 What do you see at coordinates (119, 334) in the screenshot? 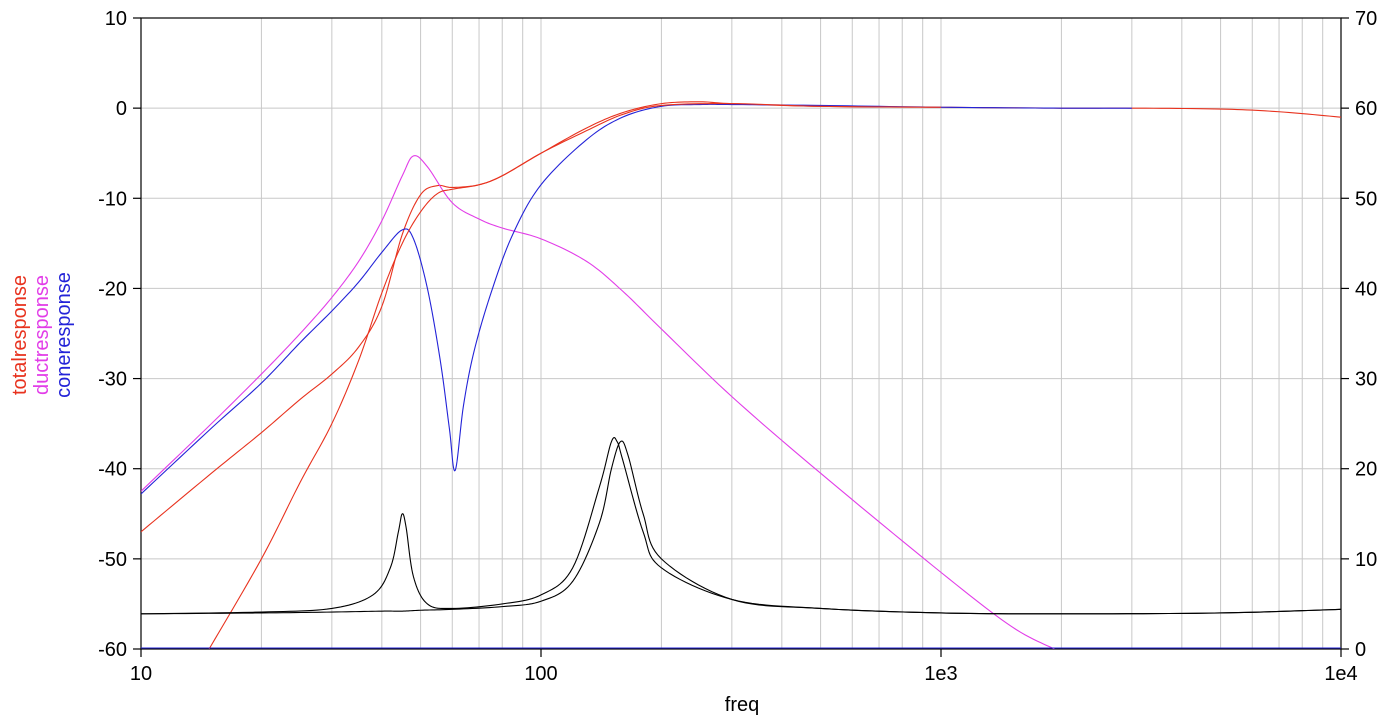
I see `y-axis-left-ticks: 10 0 -10 -20 -30 -40 -50 -60` at bounding box center [119, 334].